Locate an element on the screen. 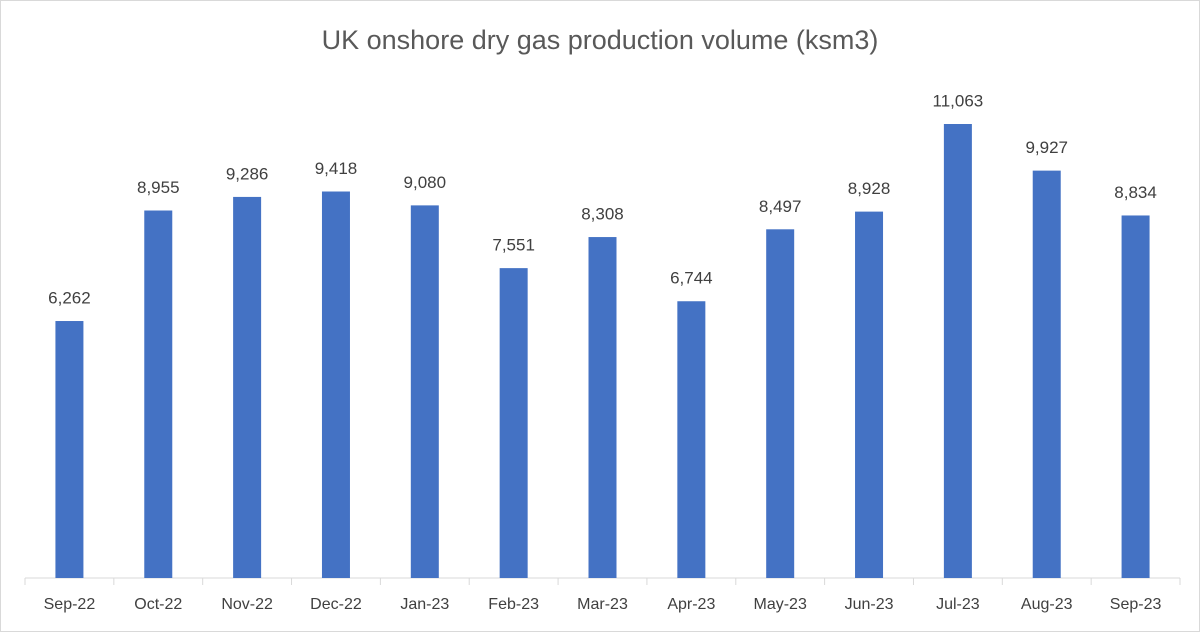  data-label: 9,927 is located at coordinates (1046, 147).